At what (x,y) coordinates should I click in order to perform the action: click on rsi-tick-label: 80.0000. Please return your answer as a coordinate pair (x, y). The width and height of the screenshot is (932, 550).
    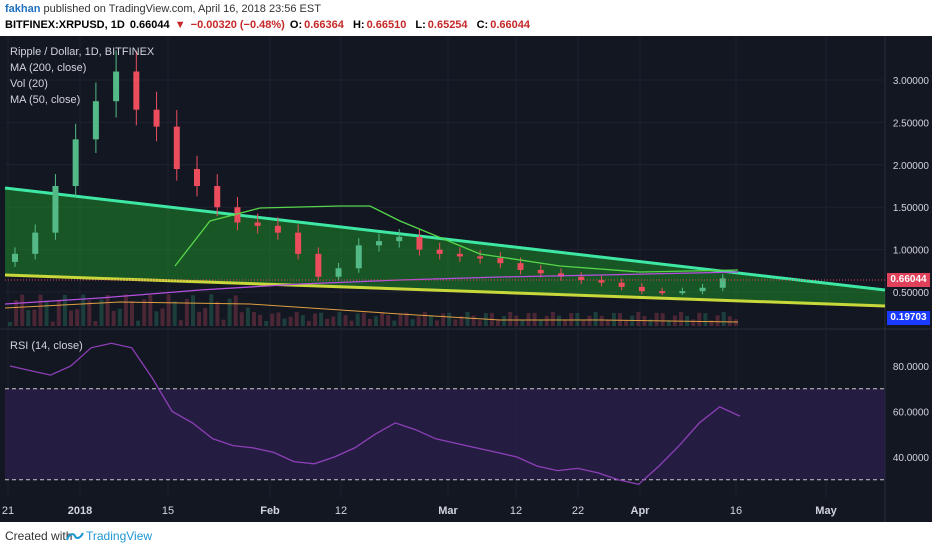
    Looking at the image, I should click on (911, 367).